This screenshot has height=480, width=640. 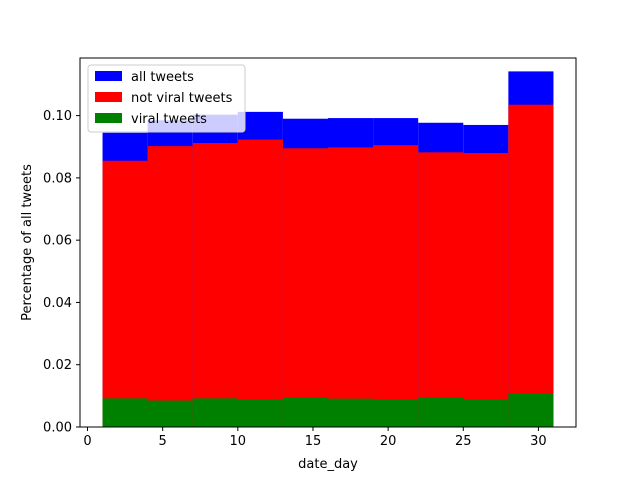 What do you see at coordinates (388, 441) in the screenshot?
I see `x-tick-label: 20` at bounding box center [388, 441].